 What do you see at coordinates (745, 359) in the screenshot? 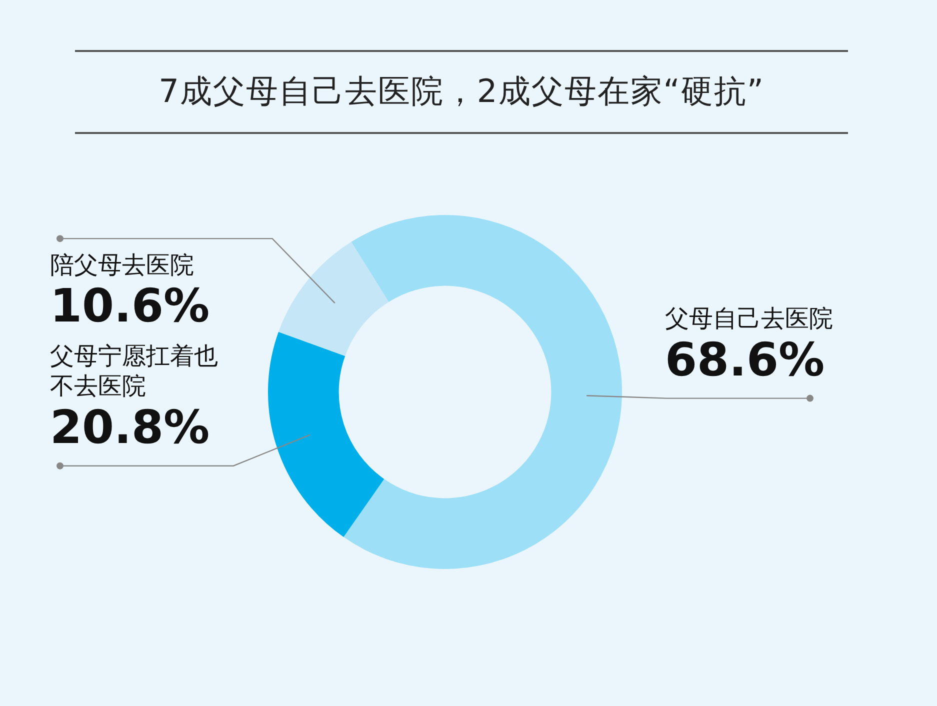
I see `data-label: 68.6%` at bounding box center [745, 359].